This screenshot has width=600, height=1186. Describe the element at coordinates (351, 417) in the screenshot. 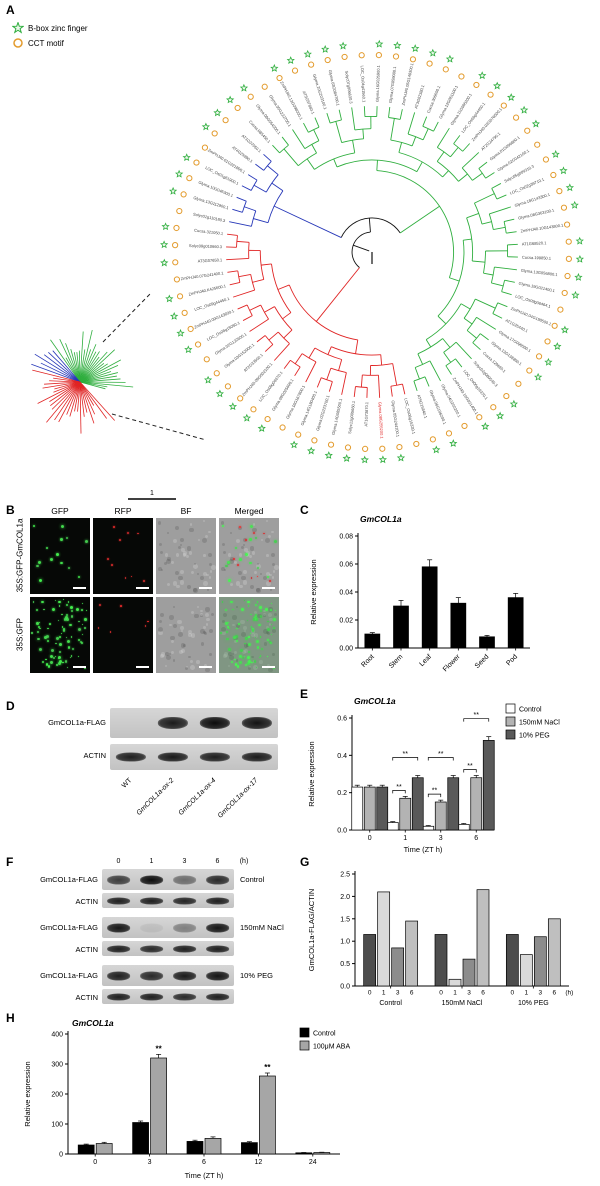

I see `taxon-label: Solyc12g005660.1` at that location.